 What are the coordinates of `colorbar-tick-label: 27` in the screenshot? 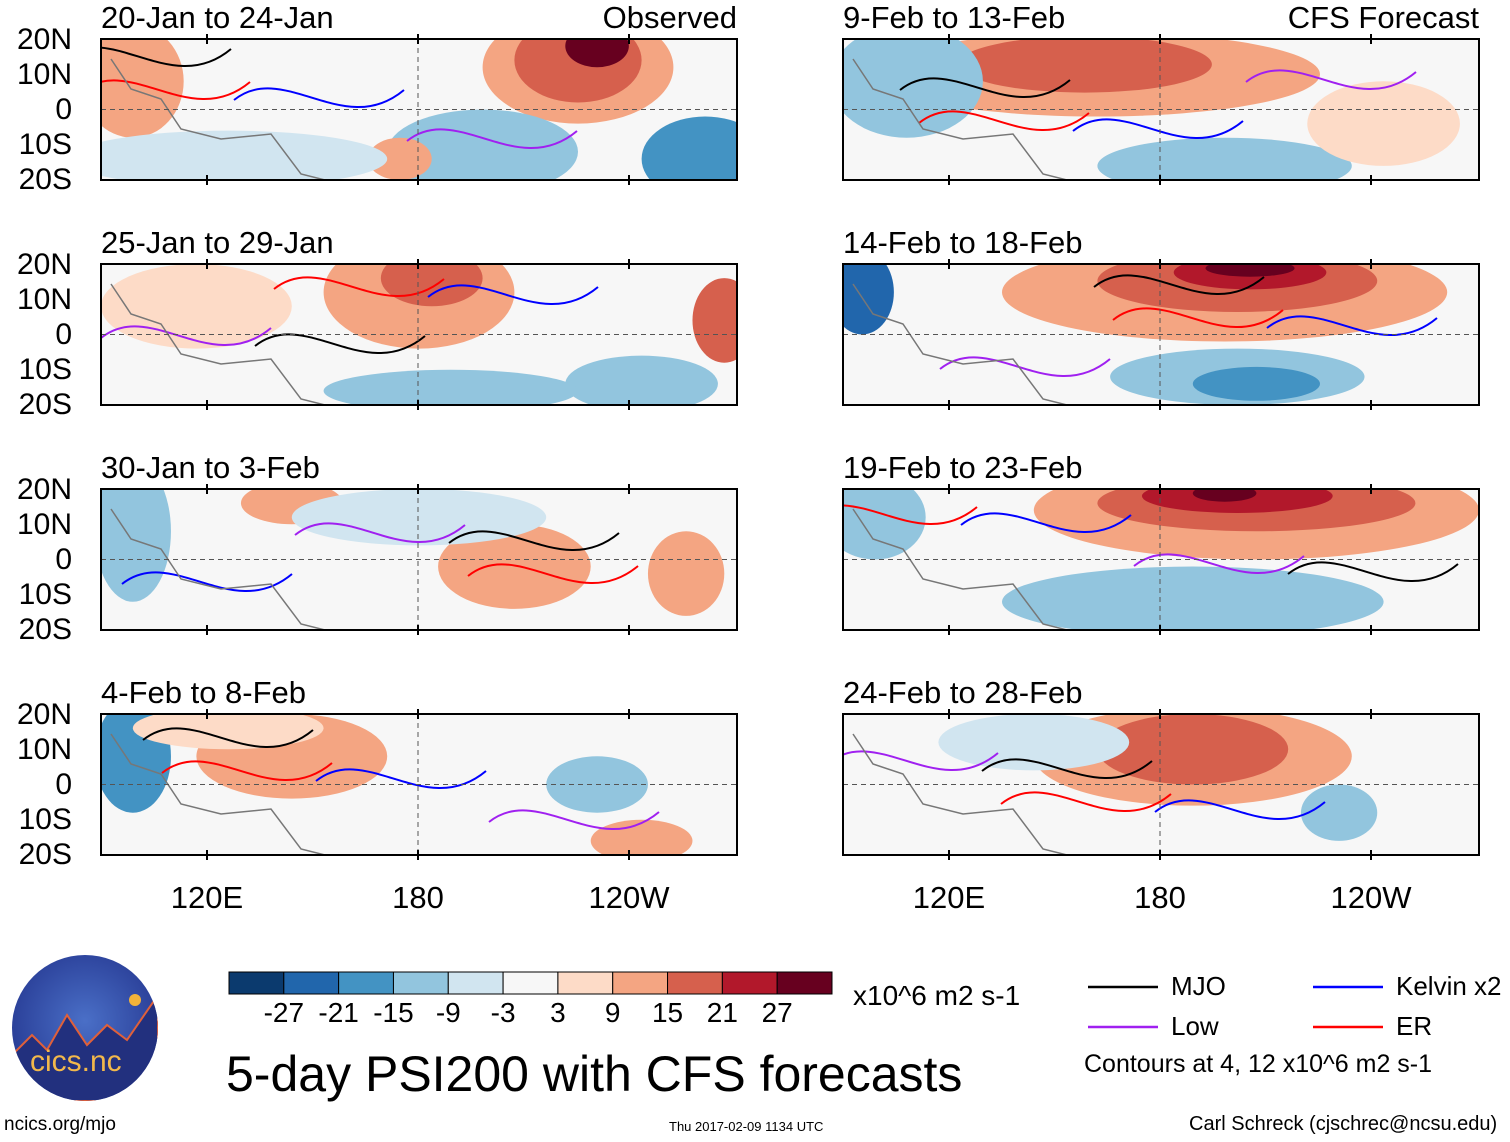 It's located at (777, 1012).